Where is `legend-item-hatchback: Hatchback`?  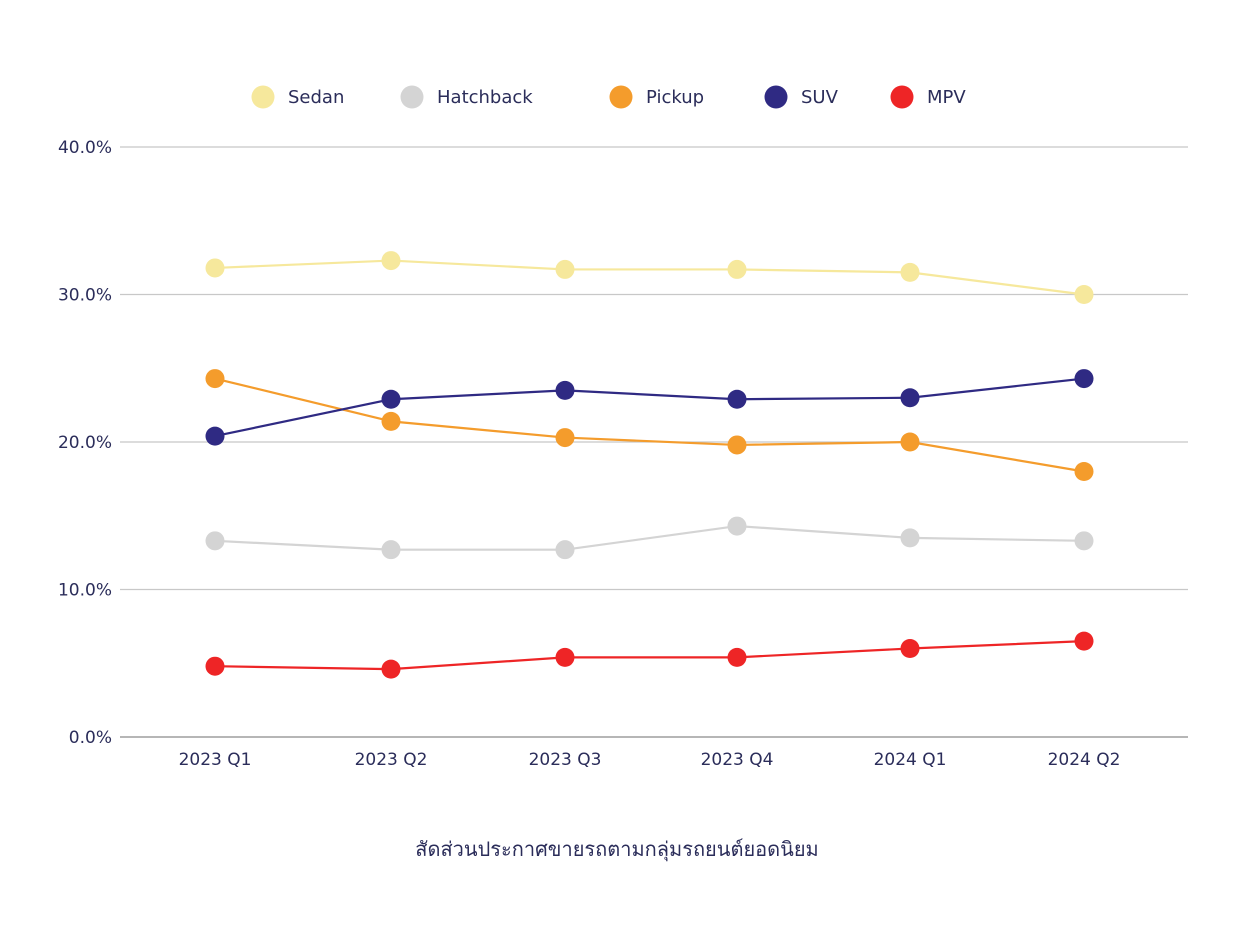
legend-item-hatchback: Hatchback is located at coordinates (466, 97).